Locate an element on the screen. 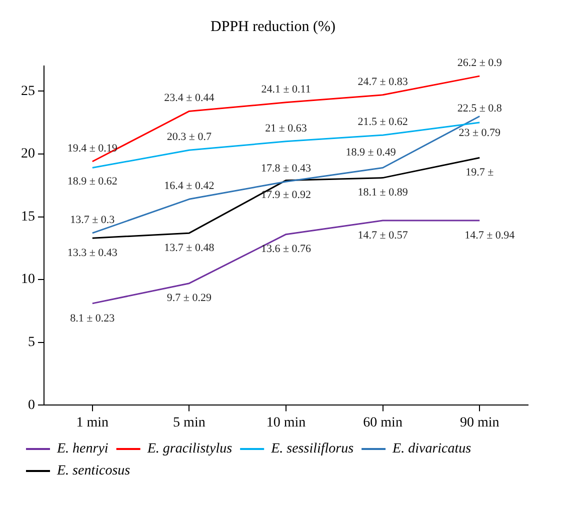 The height and width of the screenshot is (506, 578). data-label: 13.6 ± 0.76 is located at coordinates (286, 249).